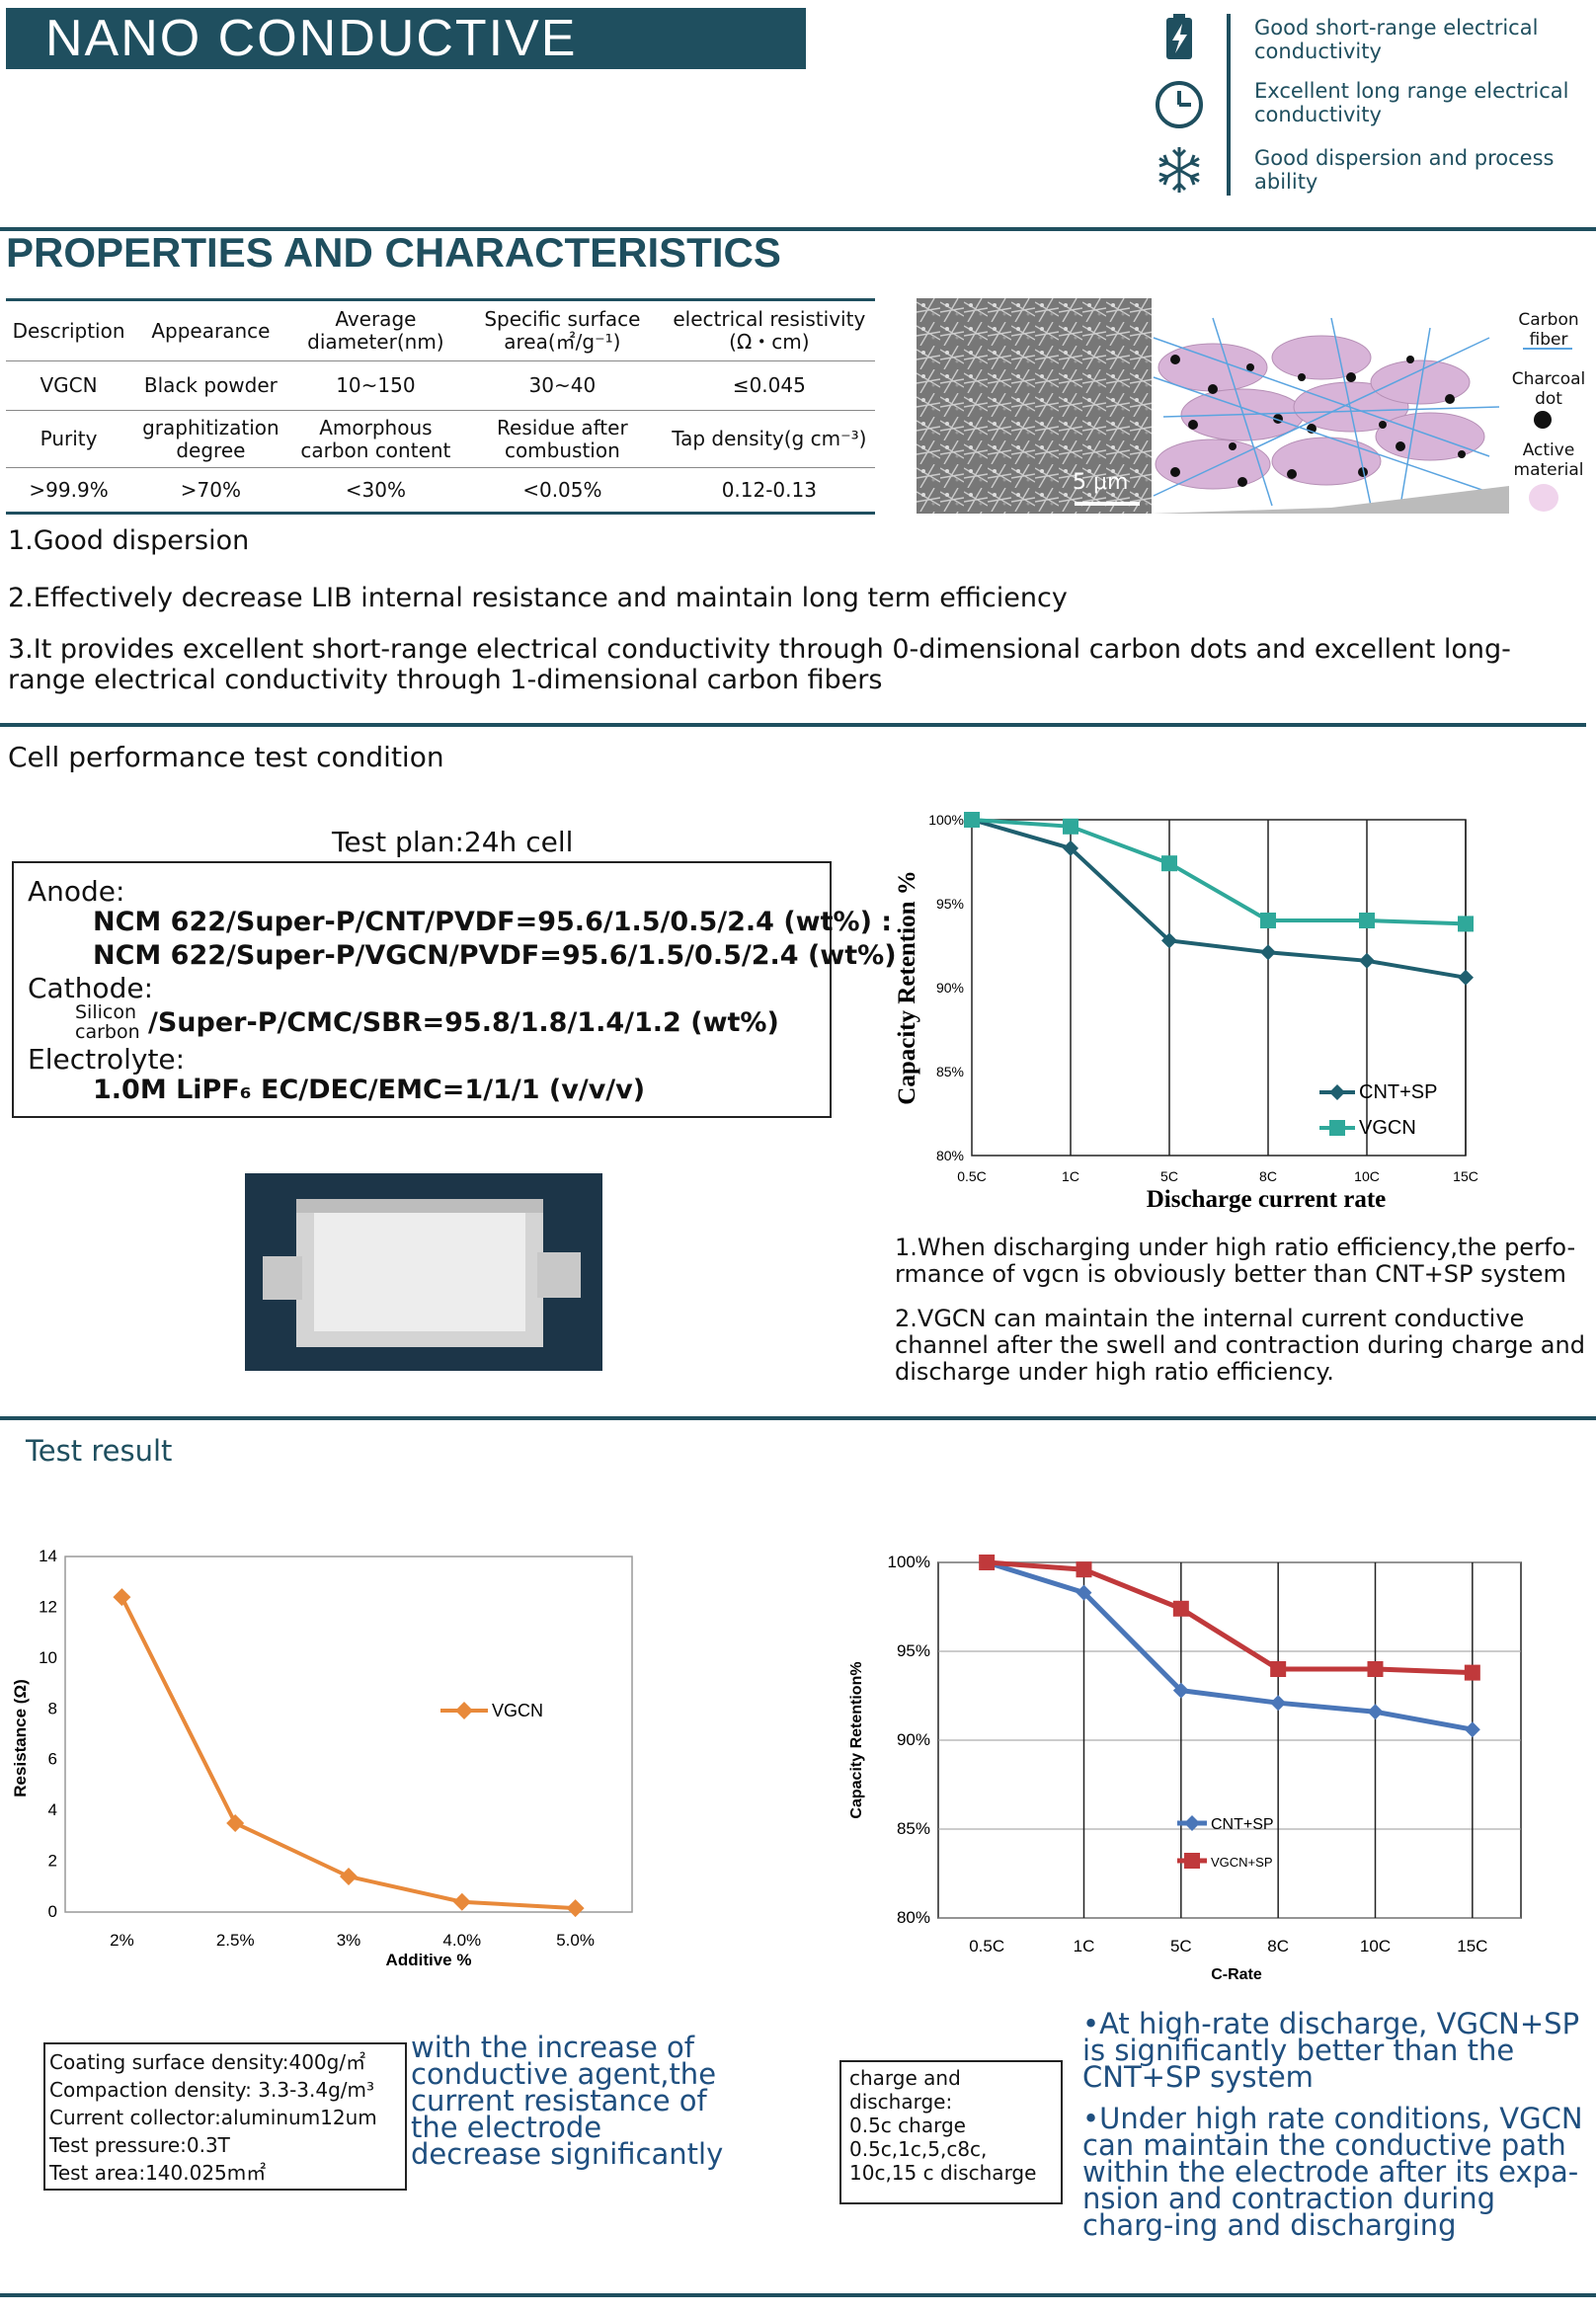 The height and width of the screenshot is (2315, 1596). I want to click on y-tick-label: 14, so click(48, 1556).